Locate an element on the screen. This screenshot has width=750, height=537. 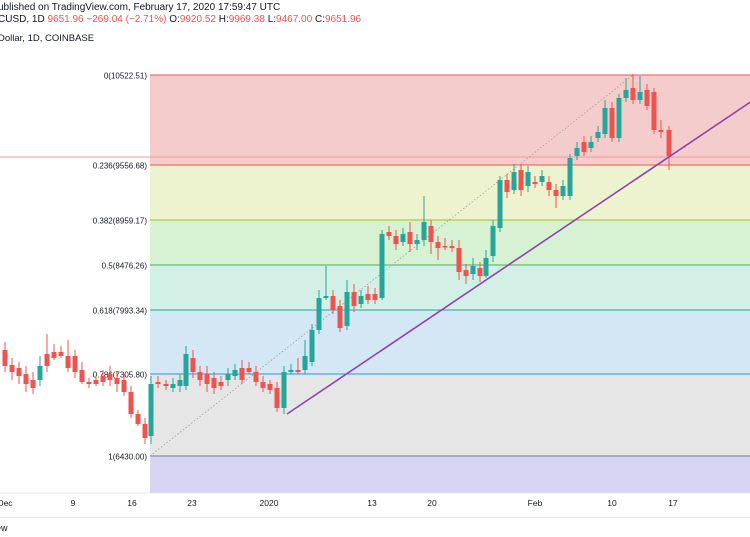
fib-level-label: 0.382(8959.17) is located at coordinates (120, 221).